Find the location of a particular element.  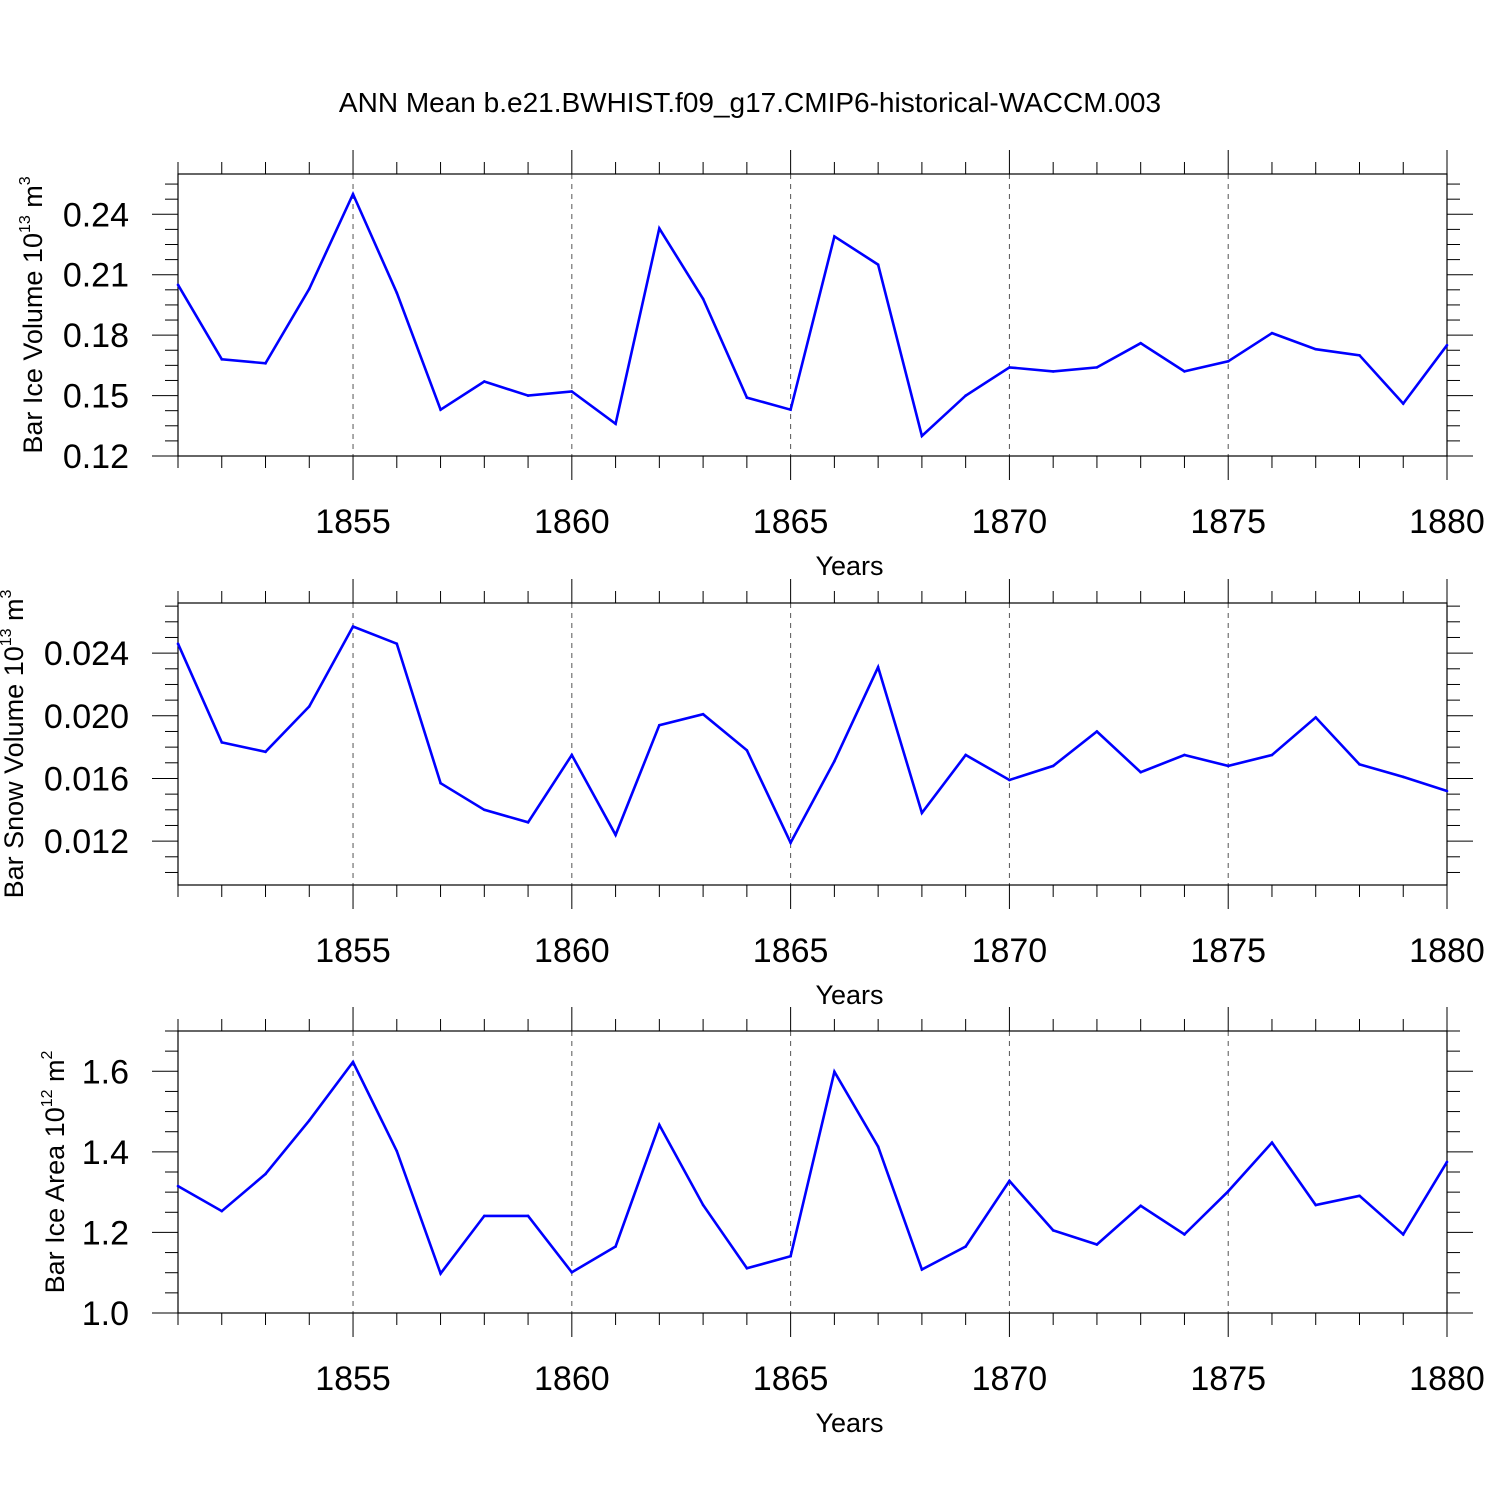

y-tick-label: 0.016 is located at coordinates (86, 779).